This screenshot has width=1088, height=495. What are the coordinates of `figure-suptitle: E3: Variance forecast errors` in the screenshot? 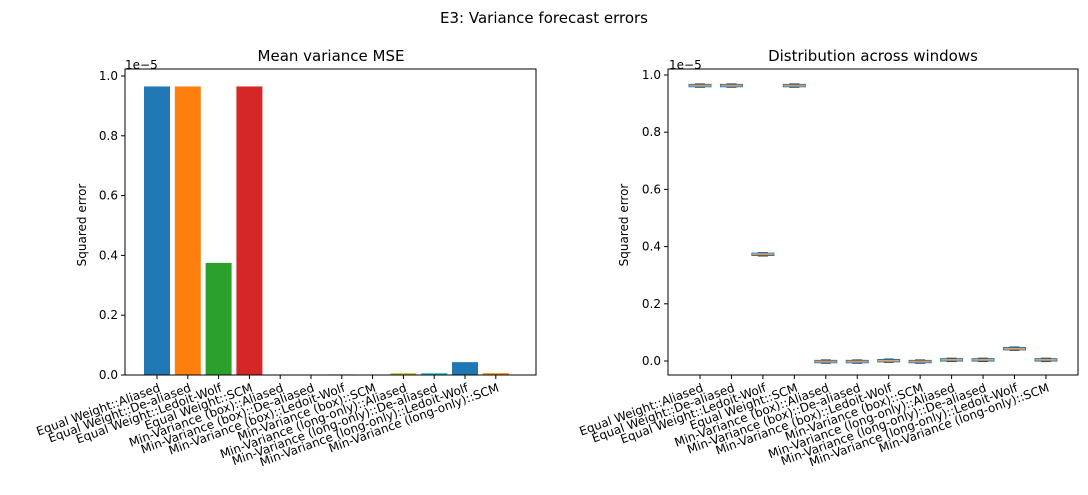 It's located at (544, 18).